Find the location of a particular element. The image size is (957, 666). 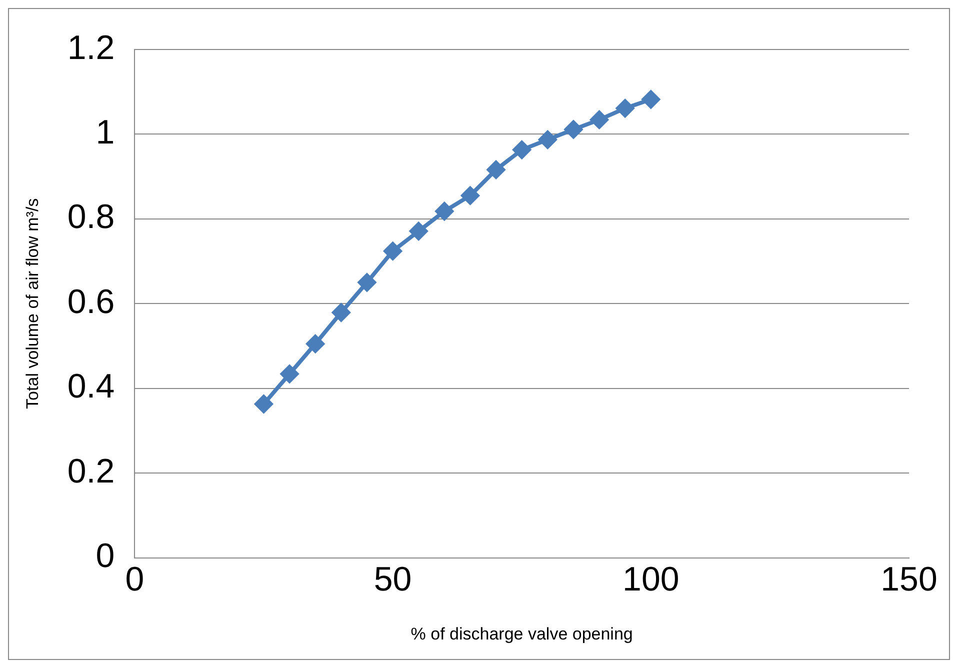

y-tick-label: 1.2 is located at coordinates (91, 47).